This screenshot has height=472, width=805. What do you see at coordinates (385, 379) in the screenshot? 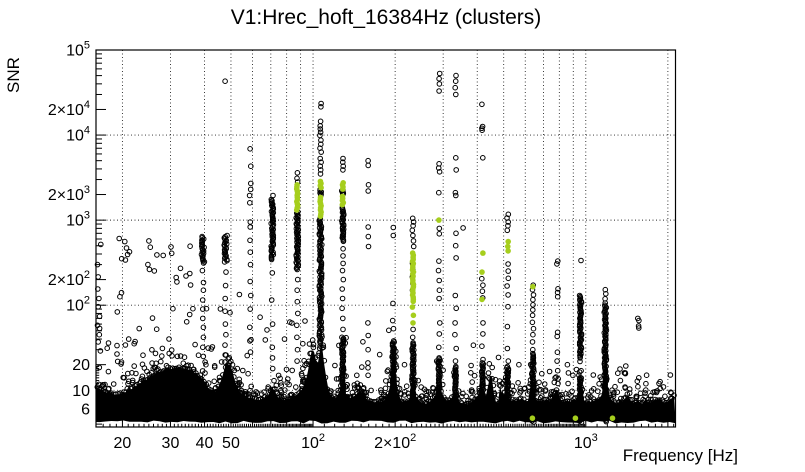
I see `noise-floor-points` at bounding box center [385, 379].